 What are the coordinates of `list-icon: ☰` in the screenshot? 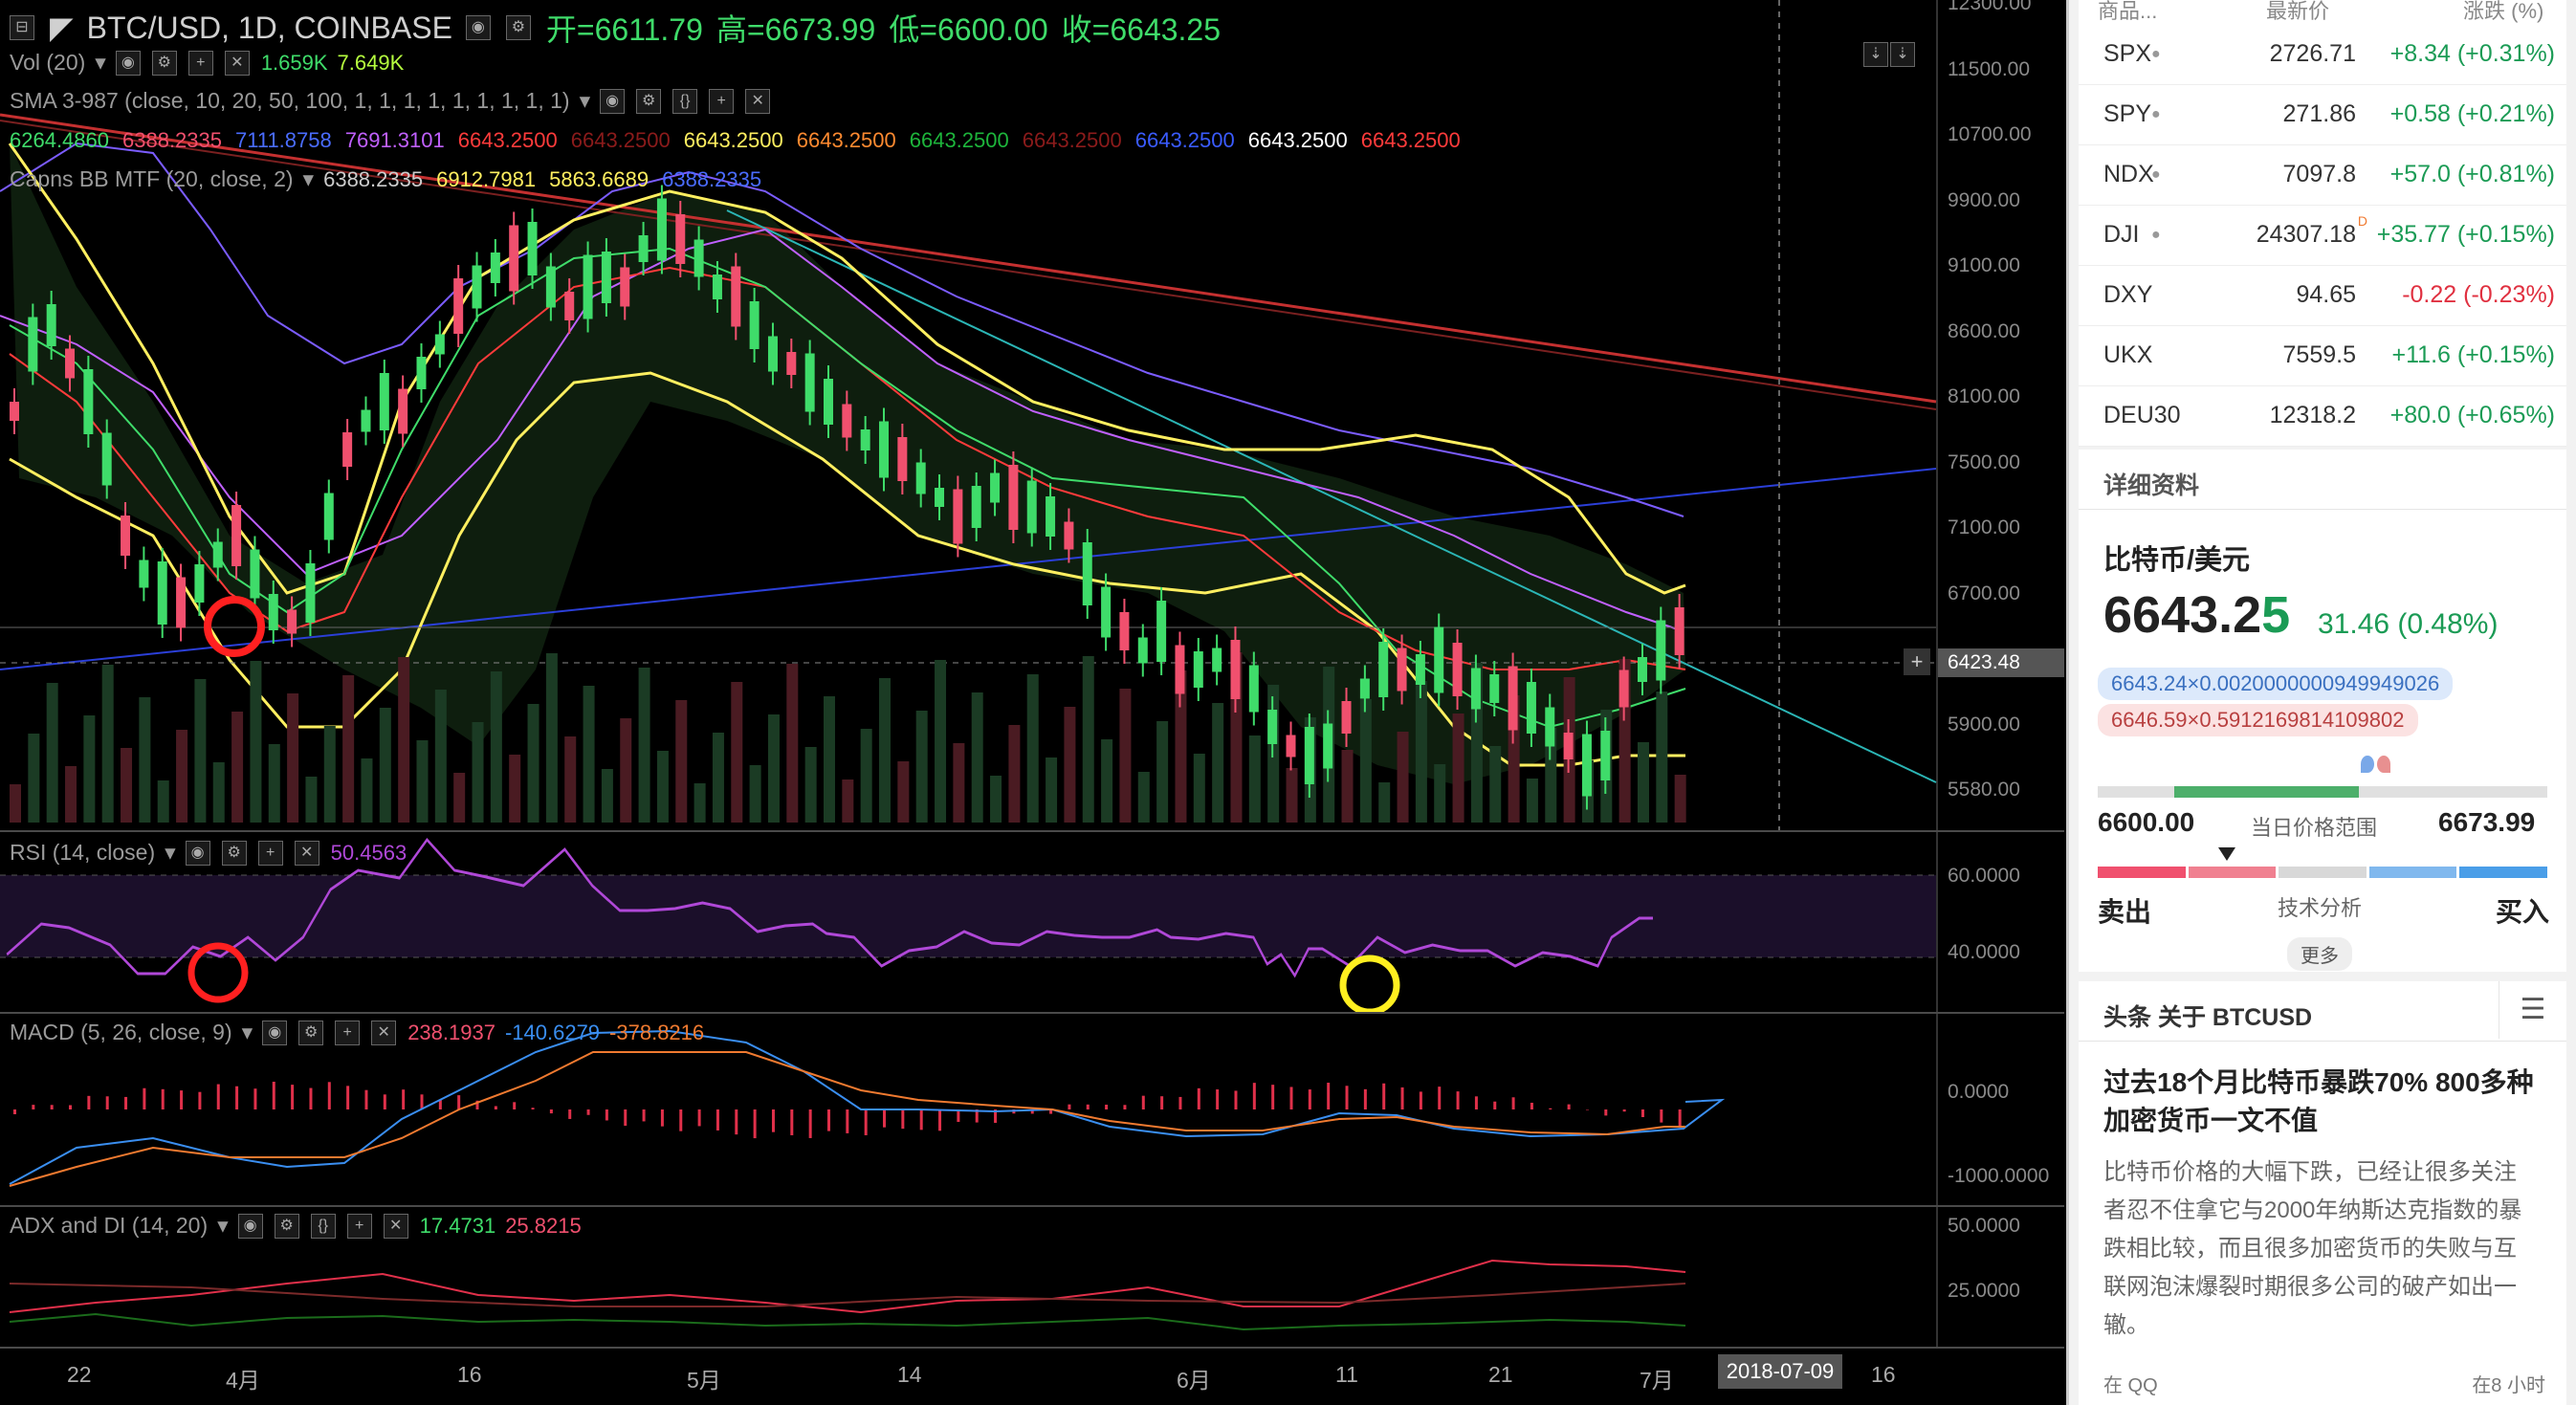 It's located at (2532, 1010).